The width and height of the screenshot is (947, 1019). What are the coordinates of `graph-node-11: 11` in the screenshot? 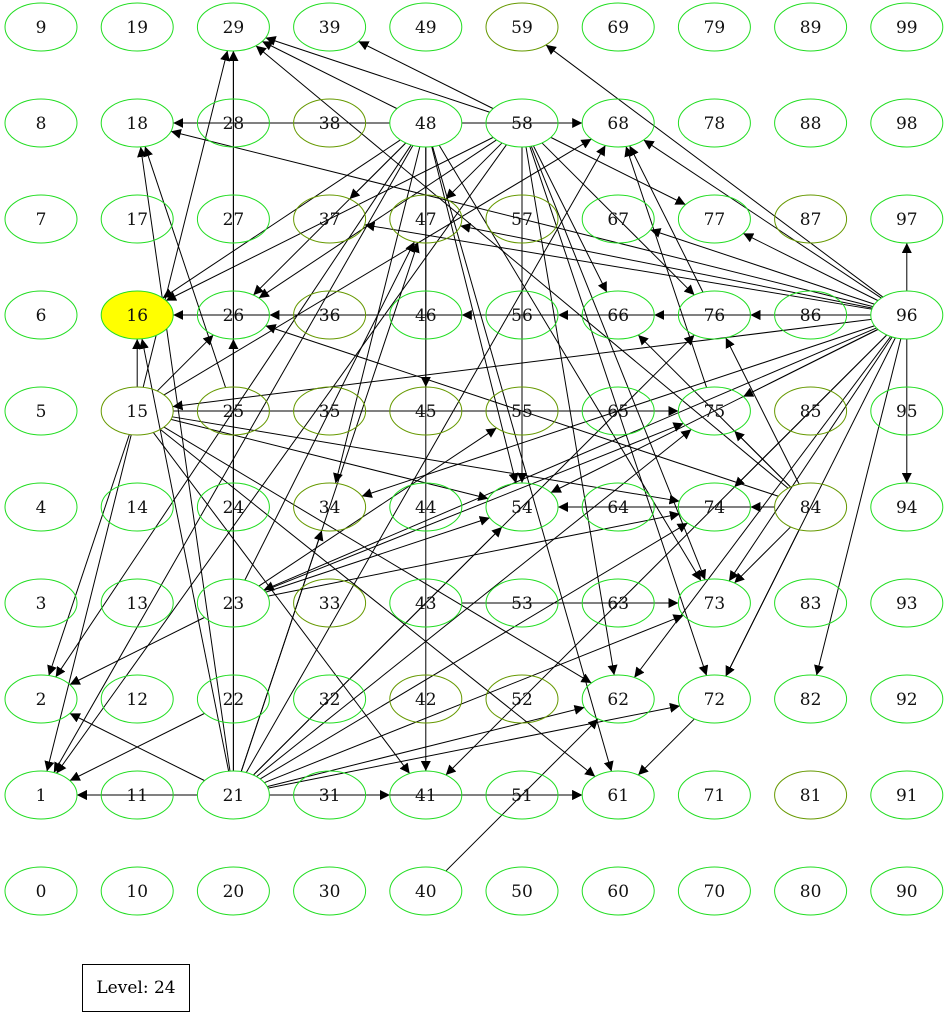 It's located at (137, 795).